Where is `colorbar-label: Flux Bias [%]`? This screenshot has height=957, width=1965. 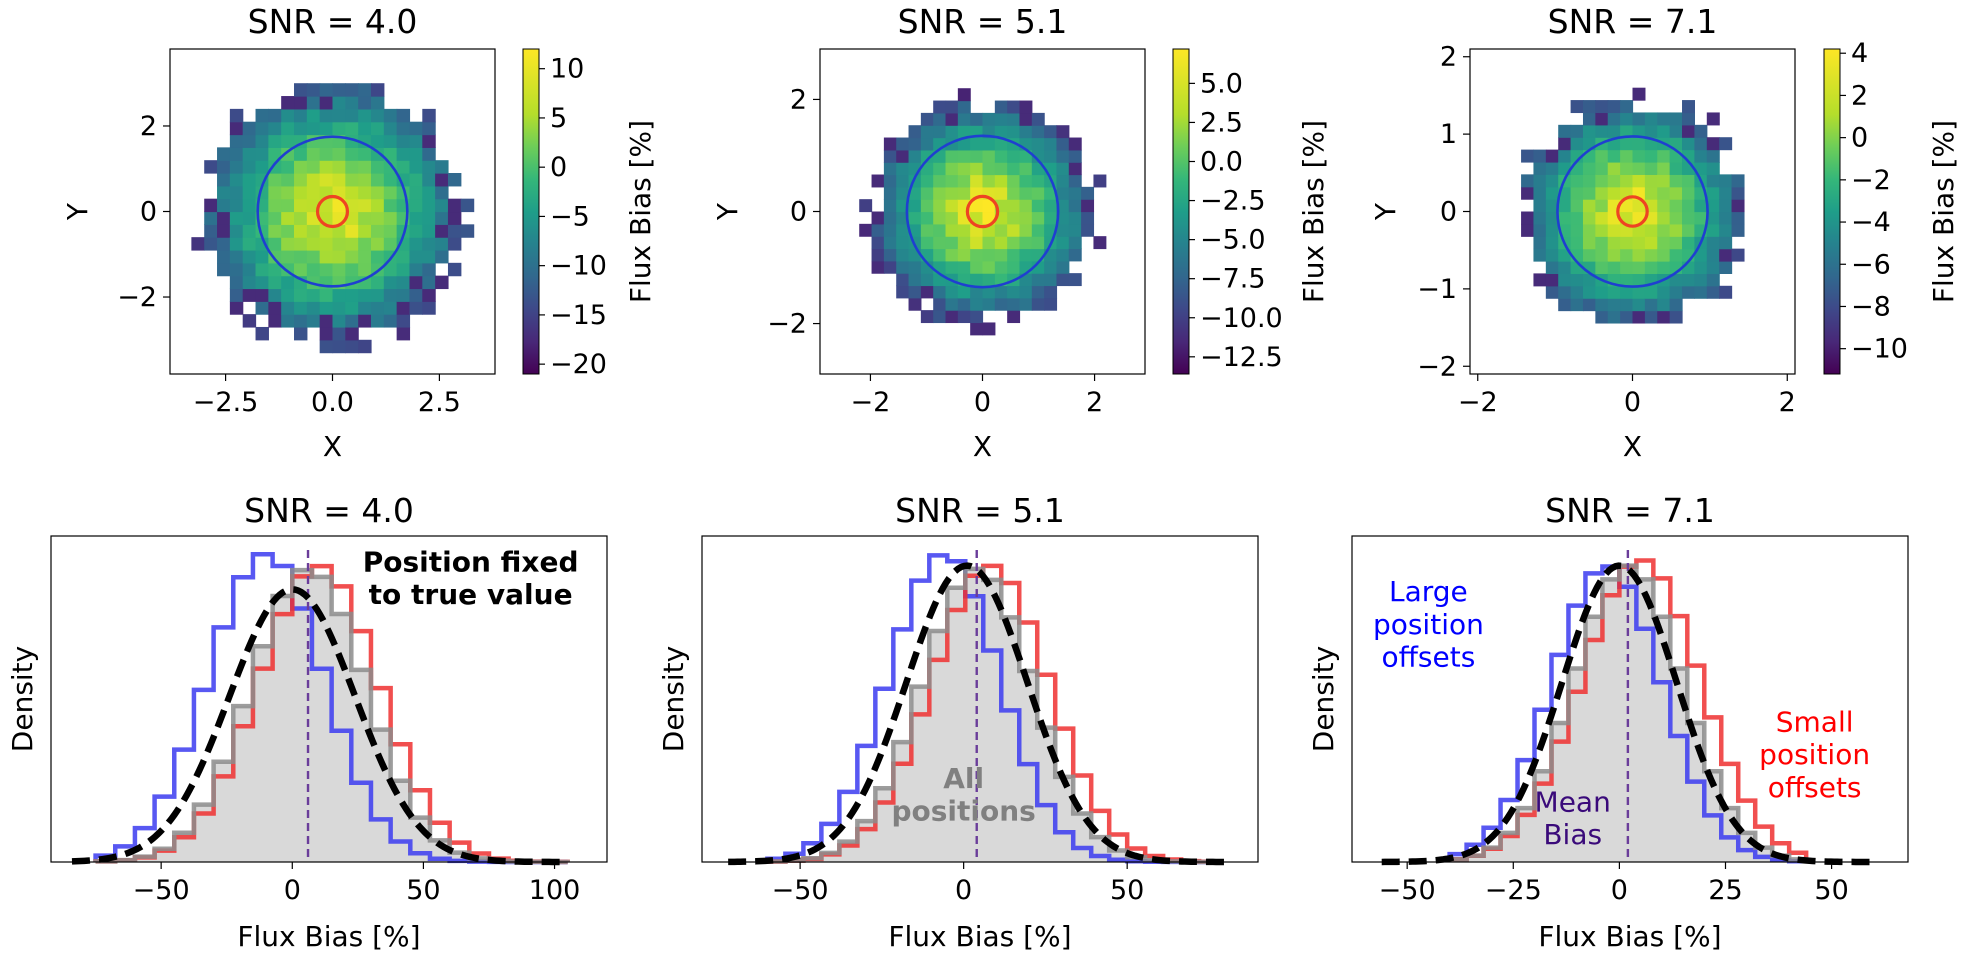 colorbar-label: Flux Bias [%] is located at coordinates (1943, 211).